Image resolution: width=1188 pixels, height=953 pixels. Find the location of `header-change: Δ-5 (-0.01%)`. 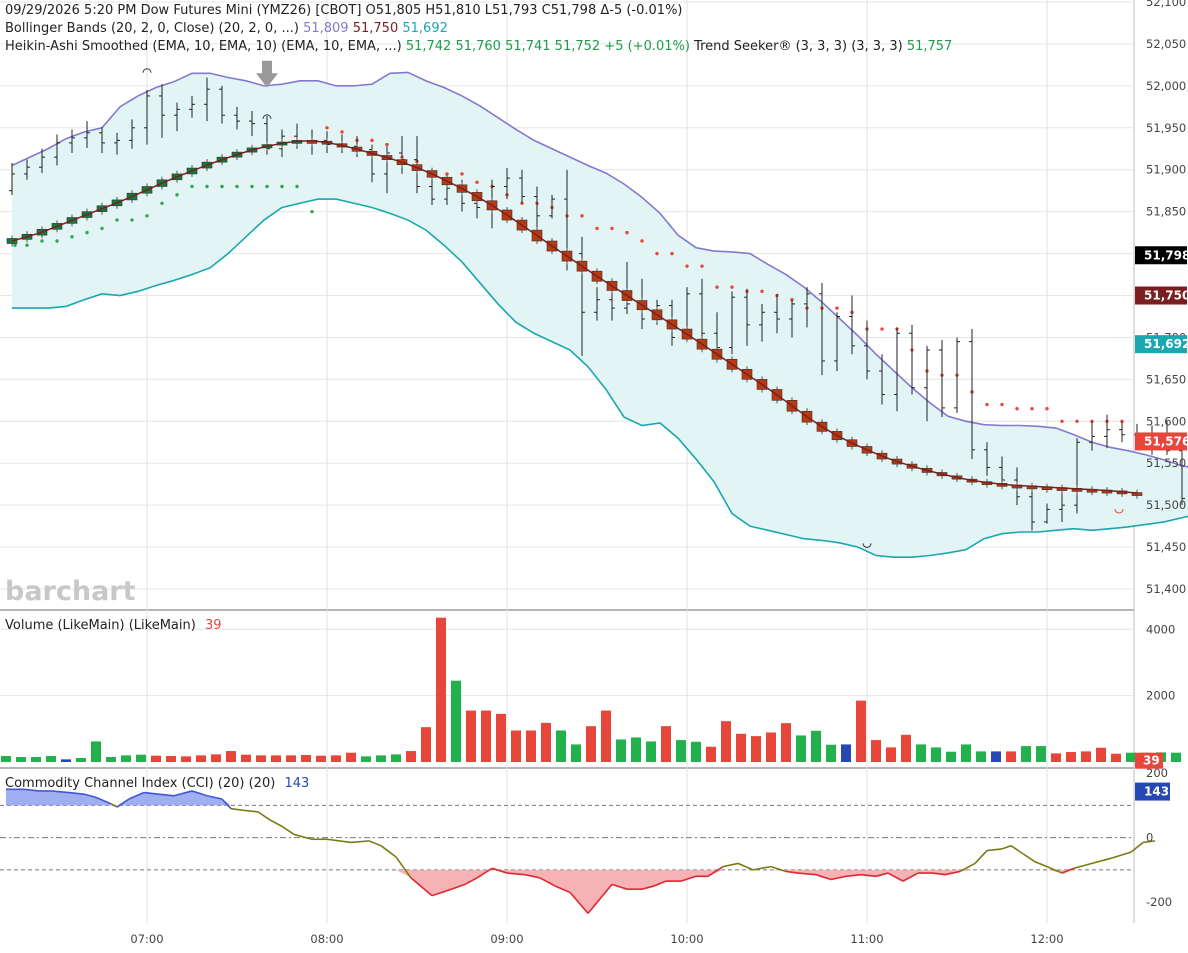

header-change: Δ-5 (-0.01%) is located at coordinates (641, 10).